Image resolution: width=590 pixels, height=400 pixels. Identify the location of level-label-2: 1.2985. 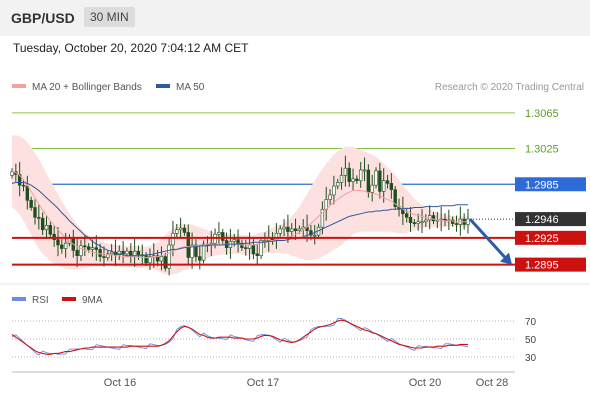
(542, 185).